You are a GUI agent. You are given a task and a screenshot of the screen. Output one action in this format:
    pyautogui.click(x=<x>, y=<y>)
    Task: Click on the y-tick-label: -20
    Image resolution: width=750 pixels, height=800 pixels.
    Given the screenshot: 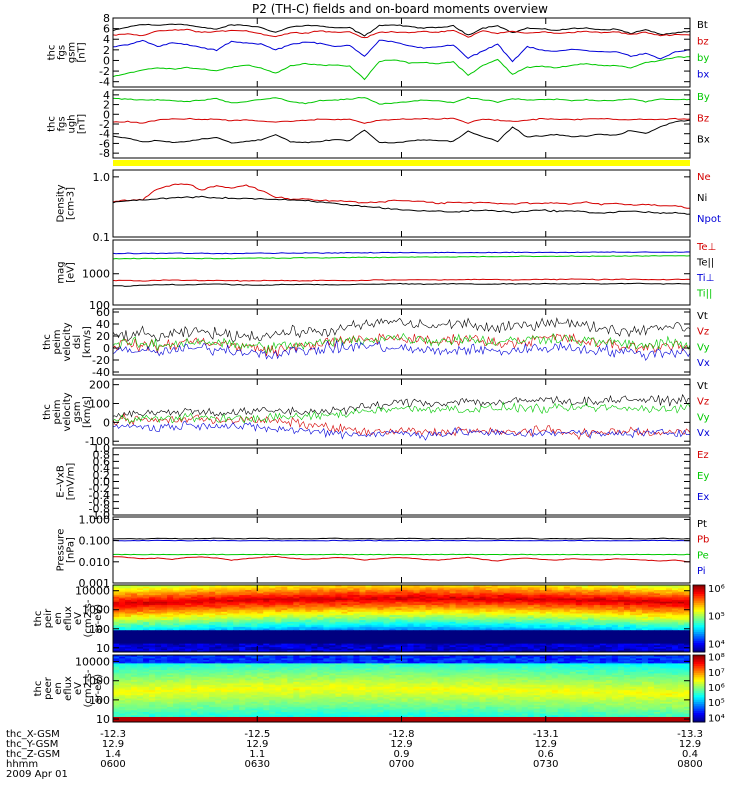 What is the action you would take?
    pyautogui.click(x=101, y=360)
    